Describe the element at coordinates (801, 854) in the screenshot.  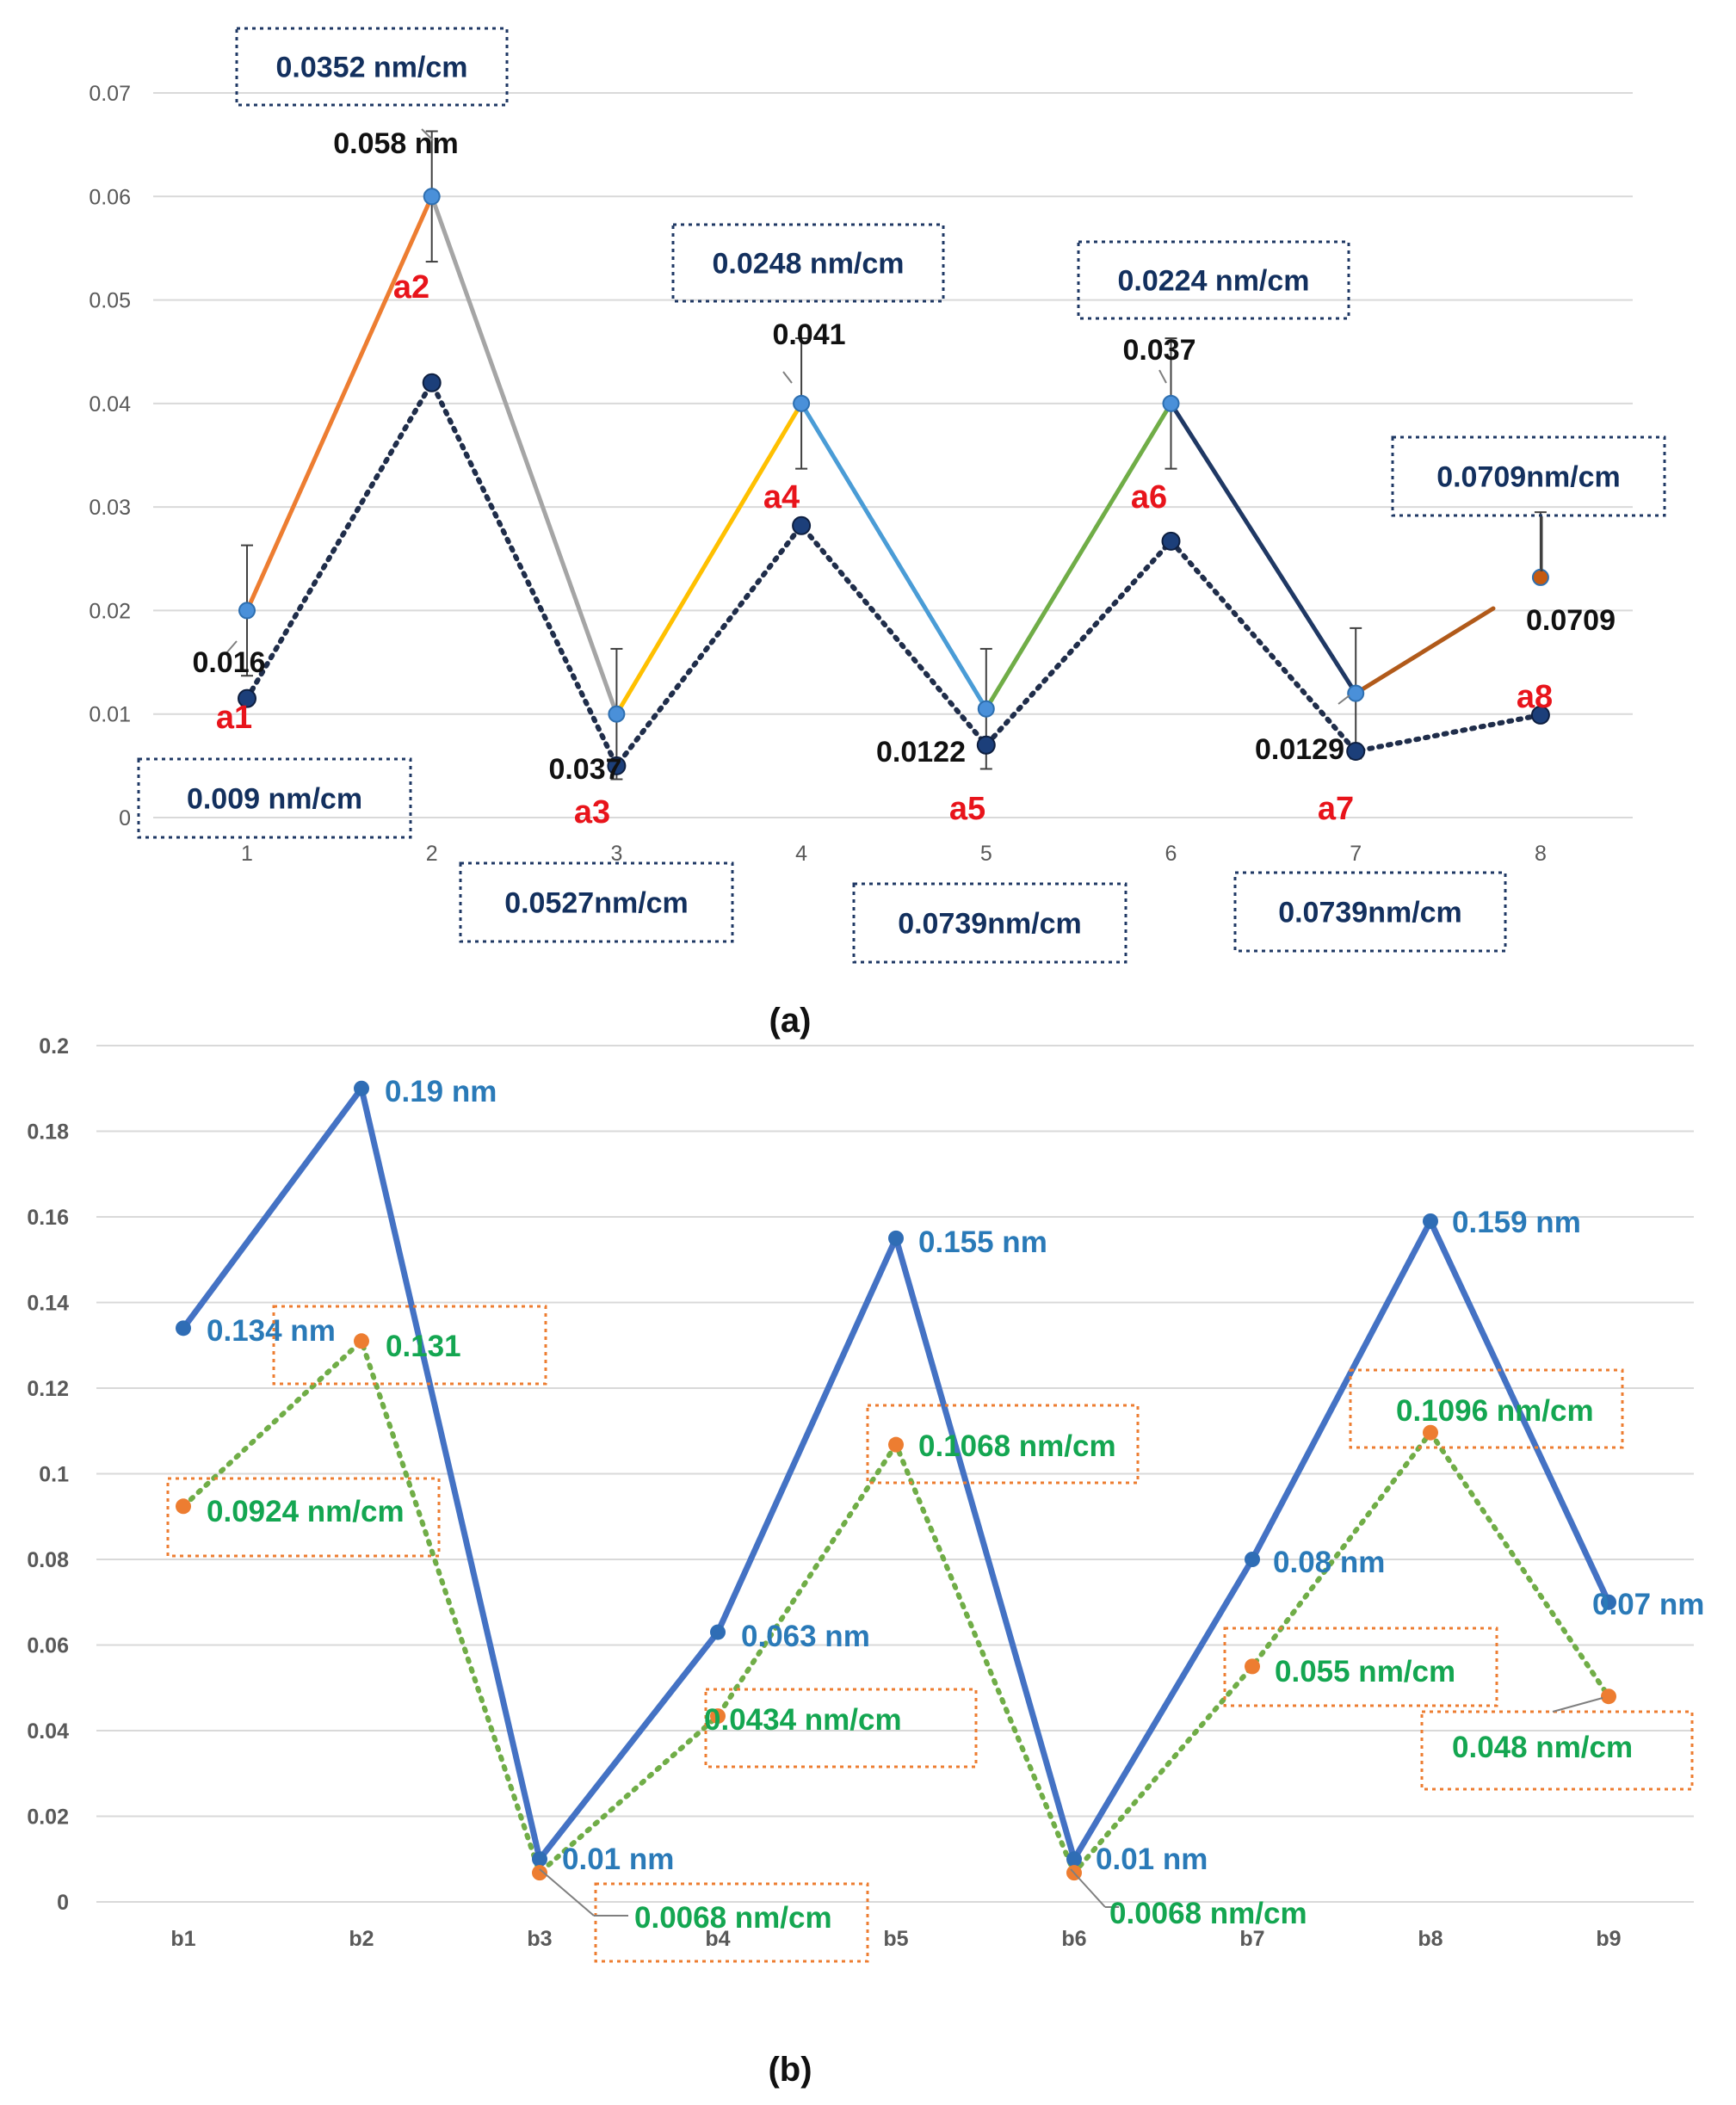
I see `x-tick-label: 4` at that location.